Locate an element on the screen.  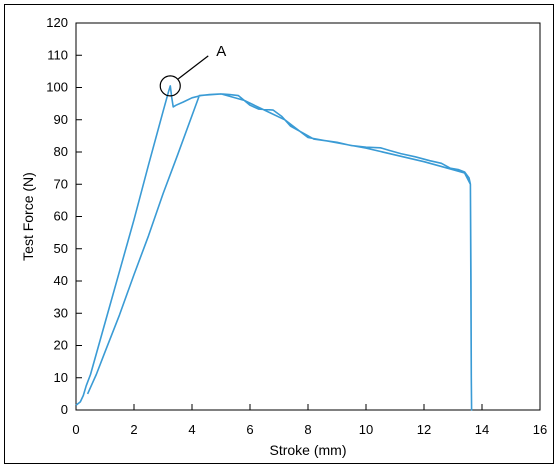
y-tick-label: 110 is located at coordinates (57, 54).